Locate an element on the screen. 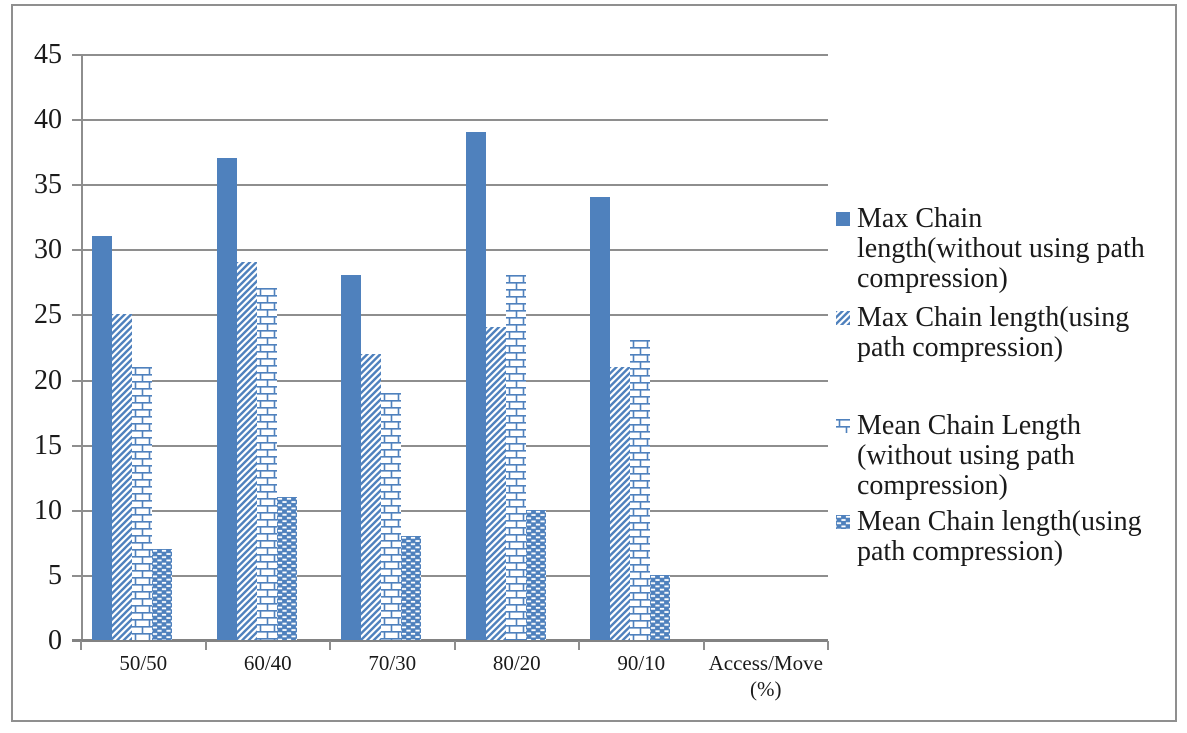 The width and height of the screenshot is (1187, 733). bar-group-80/20 is located at coordinates (505, 386).